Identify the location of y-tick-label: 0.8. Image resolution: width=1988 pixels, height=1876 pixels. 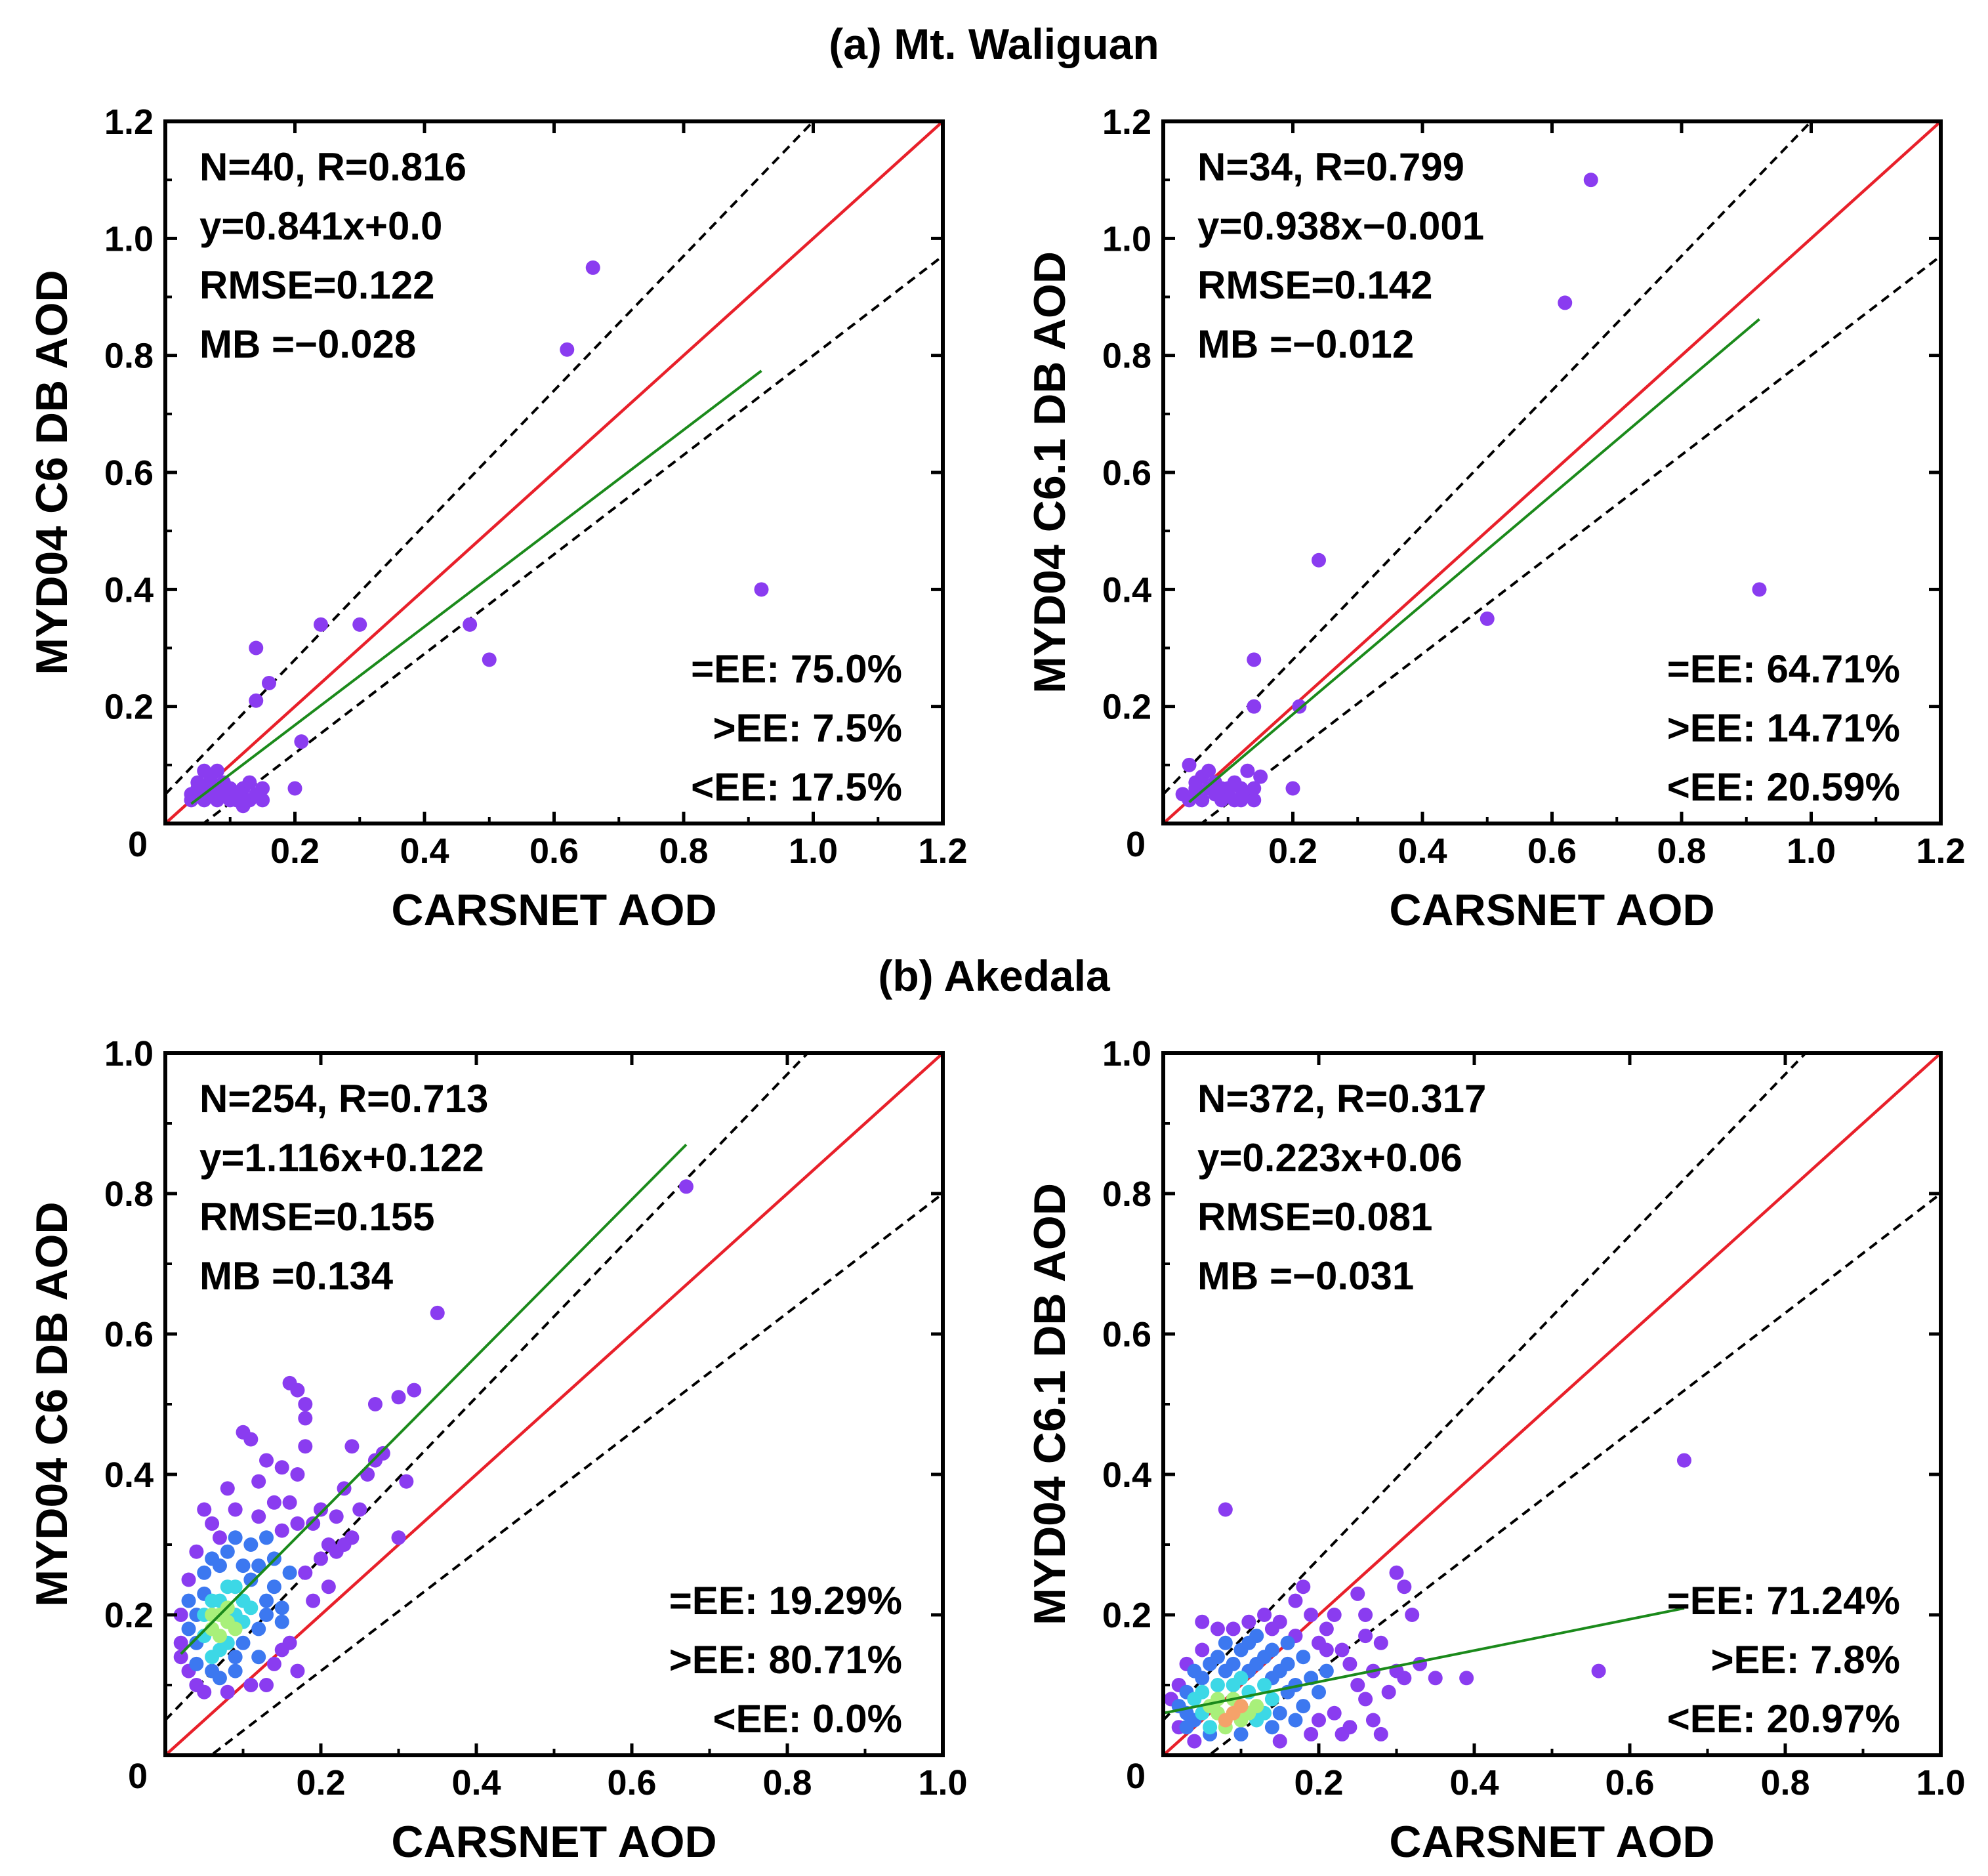
(1126, 356).